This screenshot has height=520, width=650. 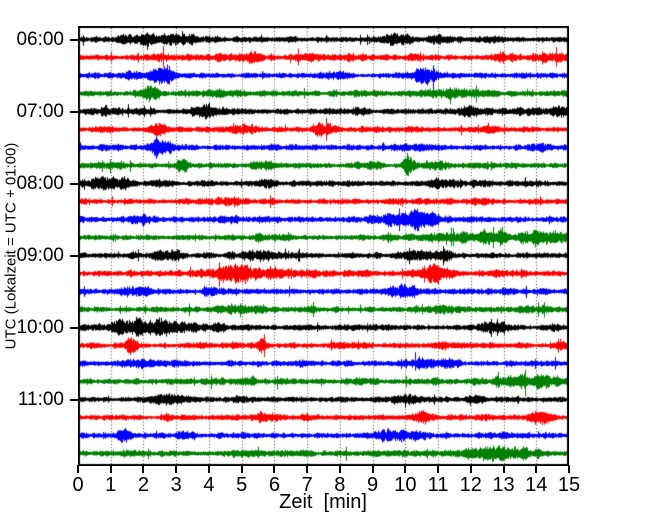 What do you see at coordinates (74, 111) in the screenshot?
I see `y-tick-mark-07:00` at bounding box center [74, 111].